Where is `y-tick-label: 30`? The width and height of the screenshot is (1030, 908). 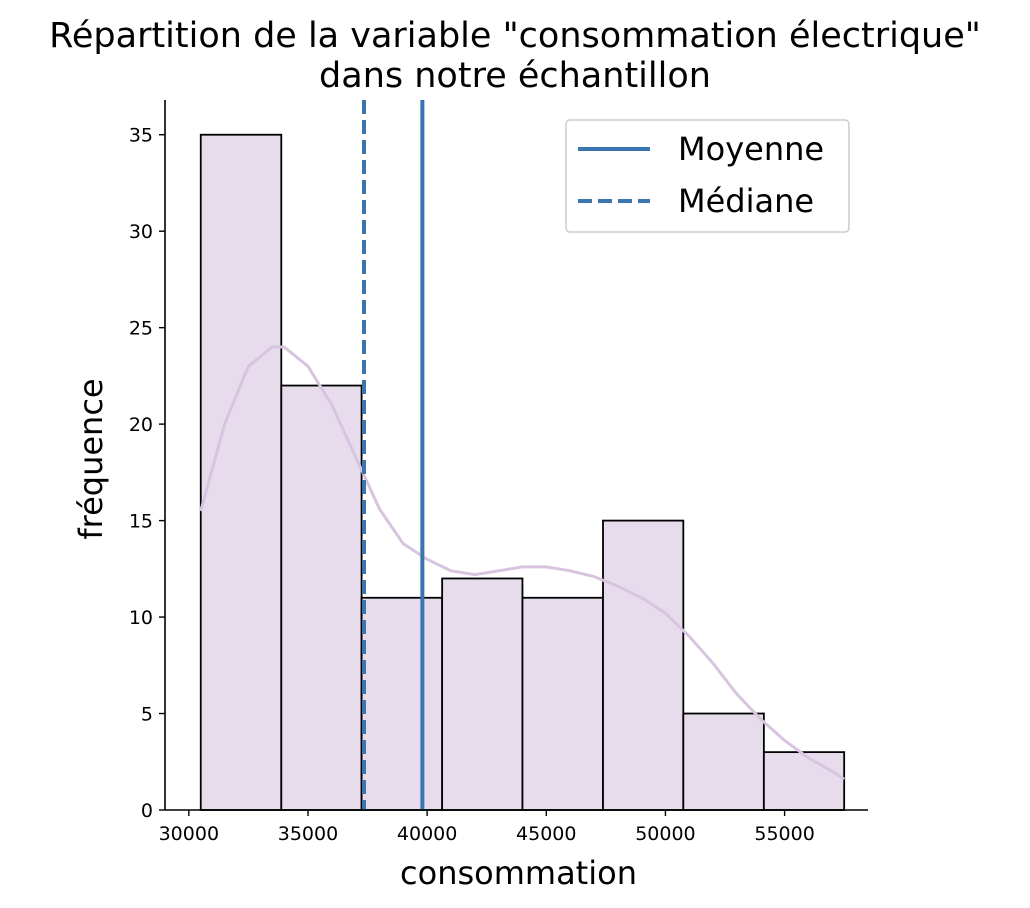 y-tick-label: 30 is located at coordinates (141, 232).